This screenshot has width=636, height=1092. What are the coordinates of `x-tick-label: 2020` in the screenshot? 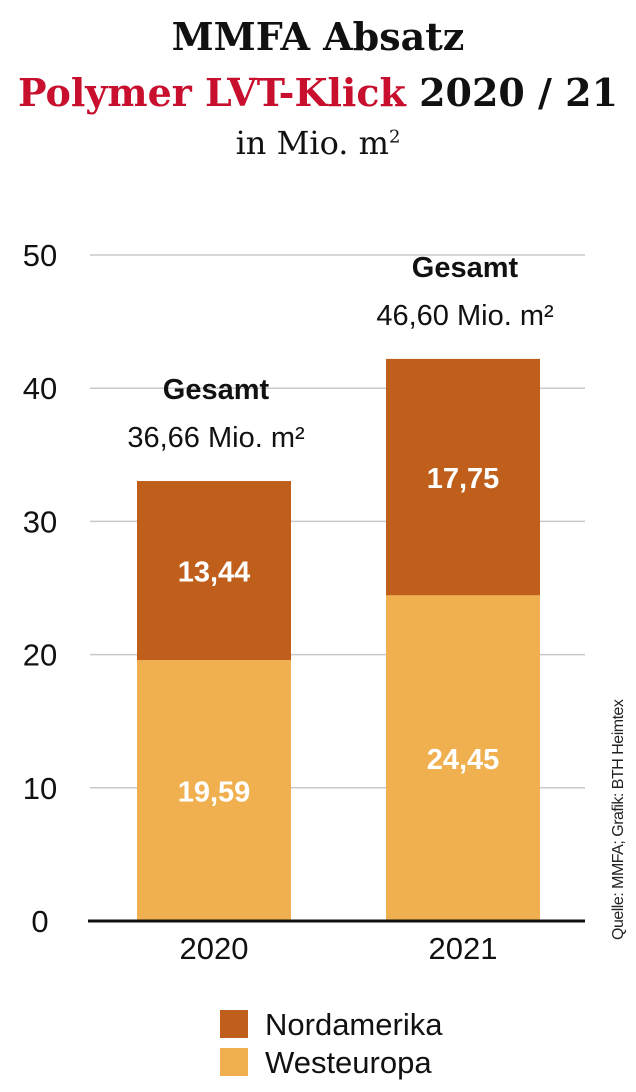 It's located at (214, 948).